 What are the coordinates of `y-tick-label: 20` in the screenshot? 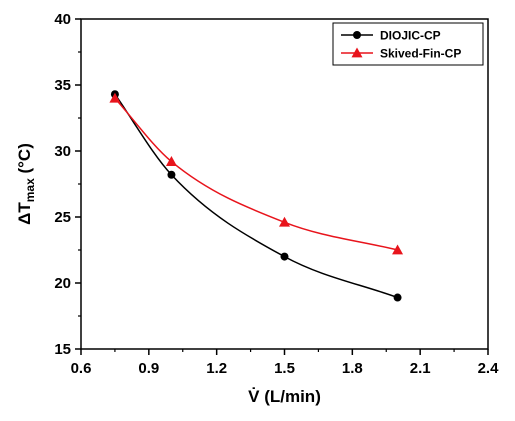 It's located at (62, 283).